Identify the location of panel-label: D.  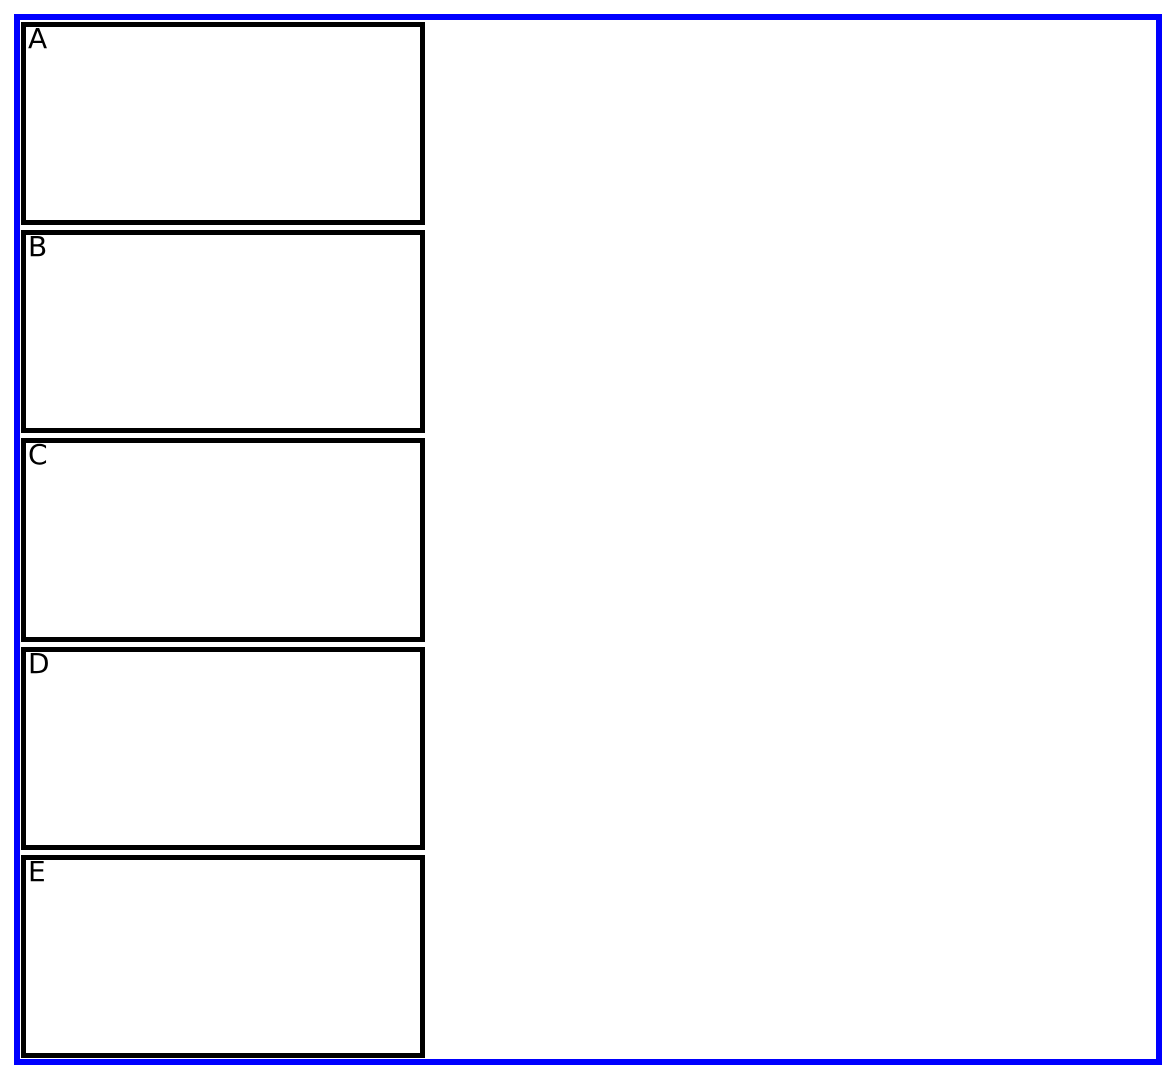
(39, 663).